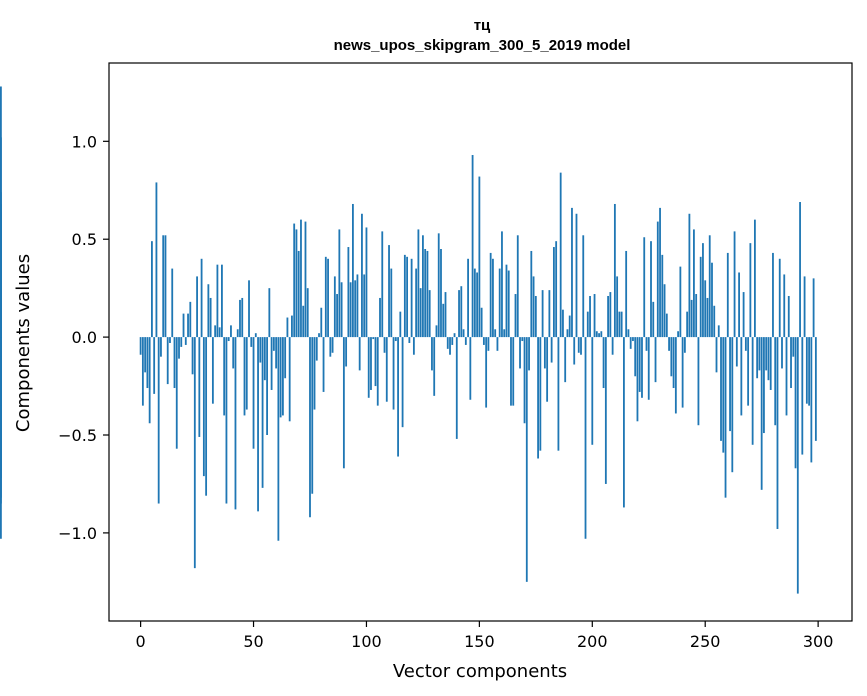  I want to click on y-tick-label: 0.0, so click(84, 337).